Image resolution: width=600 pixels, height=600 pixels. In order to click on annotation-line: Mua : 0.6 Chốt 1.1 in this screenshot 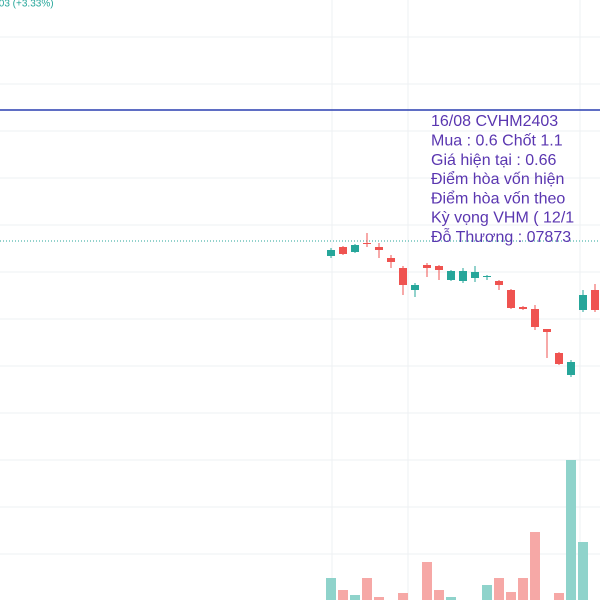, I will do `click(497, 141)`.